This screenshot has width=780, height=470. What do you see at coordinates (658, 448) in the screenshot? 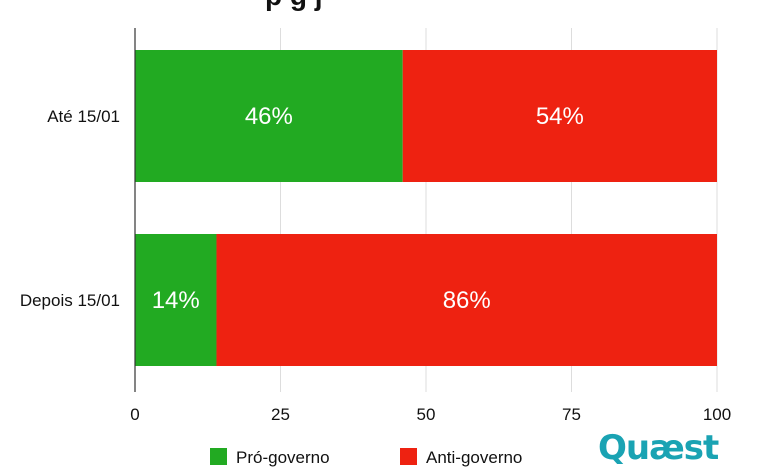
I see `quaest-logo: Quæst` at bounding box center [658, 448].